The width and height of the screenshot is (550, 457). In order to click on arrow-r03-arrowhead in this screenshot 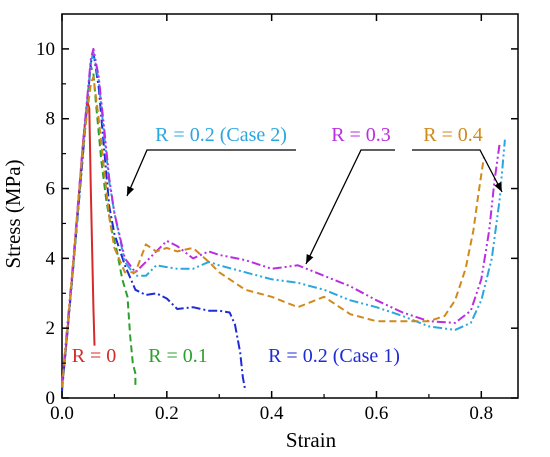, I will do `click(310, 259)`.